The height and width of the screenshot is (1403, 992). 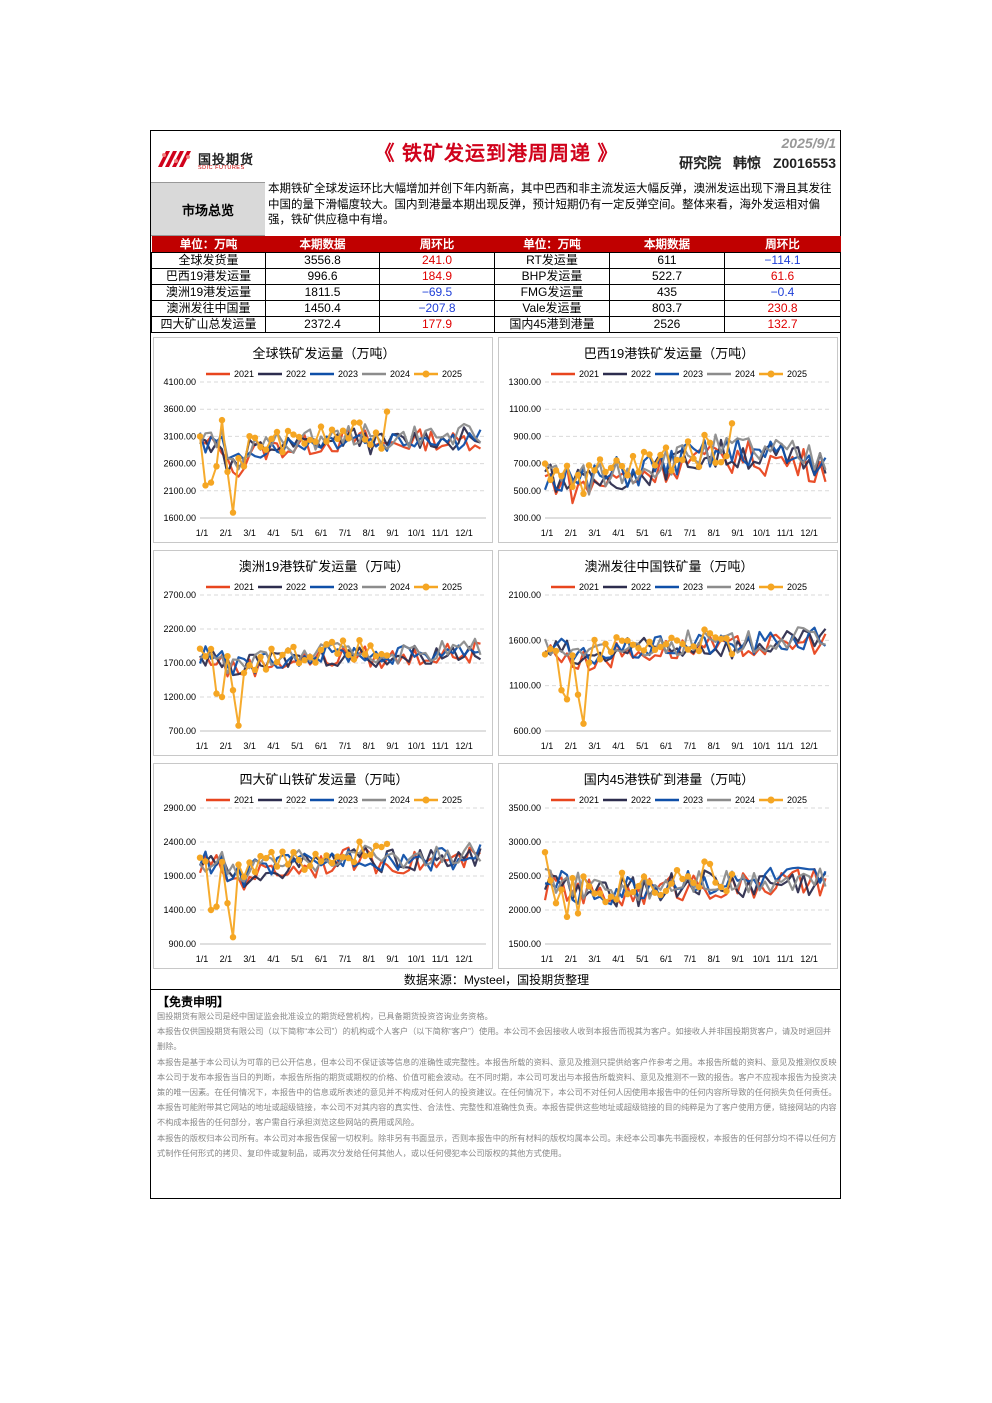 What do you see at coordinates (527, 436) in the screenshot?
I see `y-tick-label: 900.00` at bounding box center [527, 436].